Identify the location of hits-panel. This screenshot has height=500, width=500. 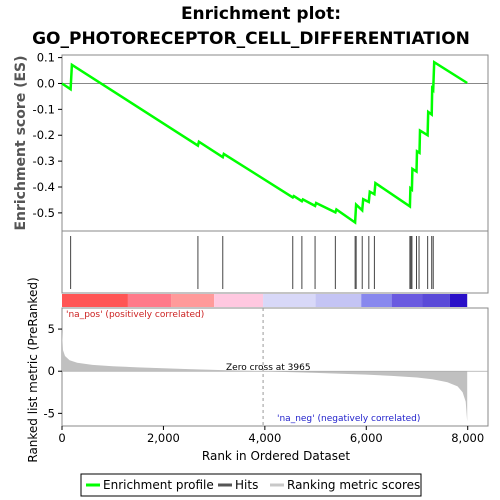
(275, 262).